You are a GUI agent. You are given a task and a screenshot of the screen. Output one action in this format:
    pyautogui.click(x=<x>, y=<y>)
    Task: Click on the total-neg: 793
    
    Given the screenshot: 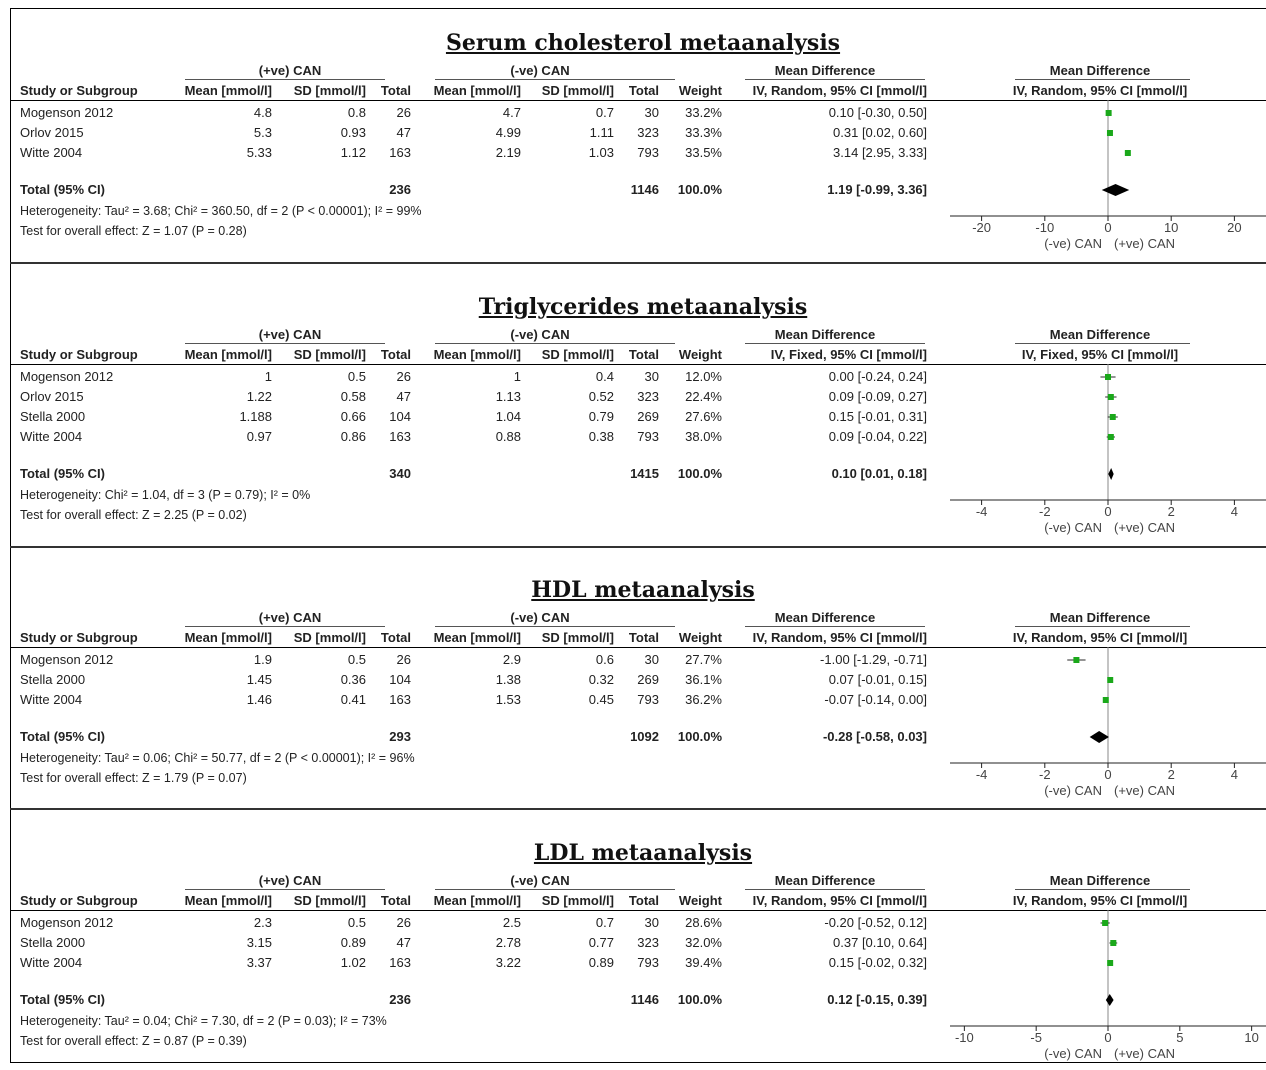 What is the action you would take?
    pyautogui.click(x=648, y=962)
    